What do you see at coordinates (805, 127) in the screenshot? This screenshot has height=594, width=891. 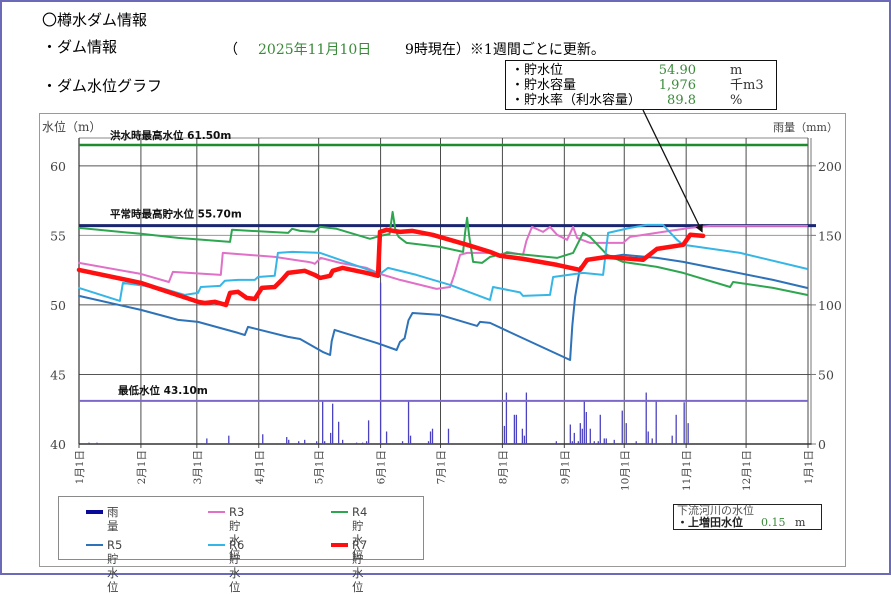 I see `right-axis-title: 雨量（mm）` at bounding box center [805, 127].